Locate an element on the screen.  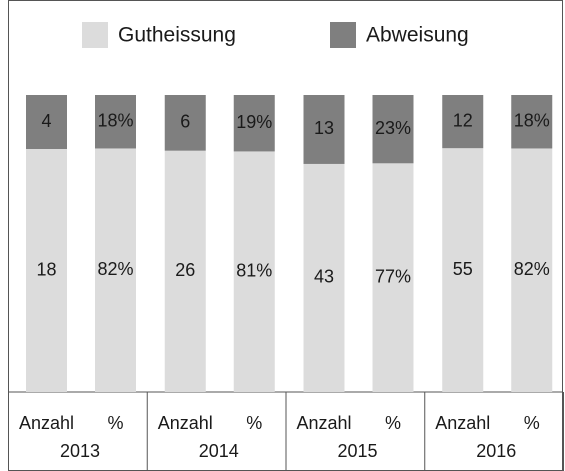
value-label: 18 is located at coordinates (46, 269).